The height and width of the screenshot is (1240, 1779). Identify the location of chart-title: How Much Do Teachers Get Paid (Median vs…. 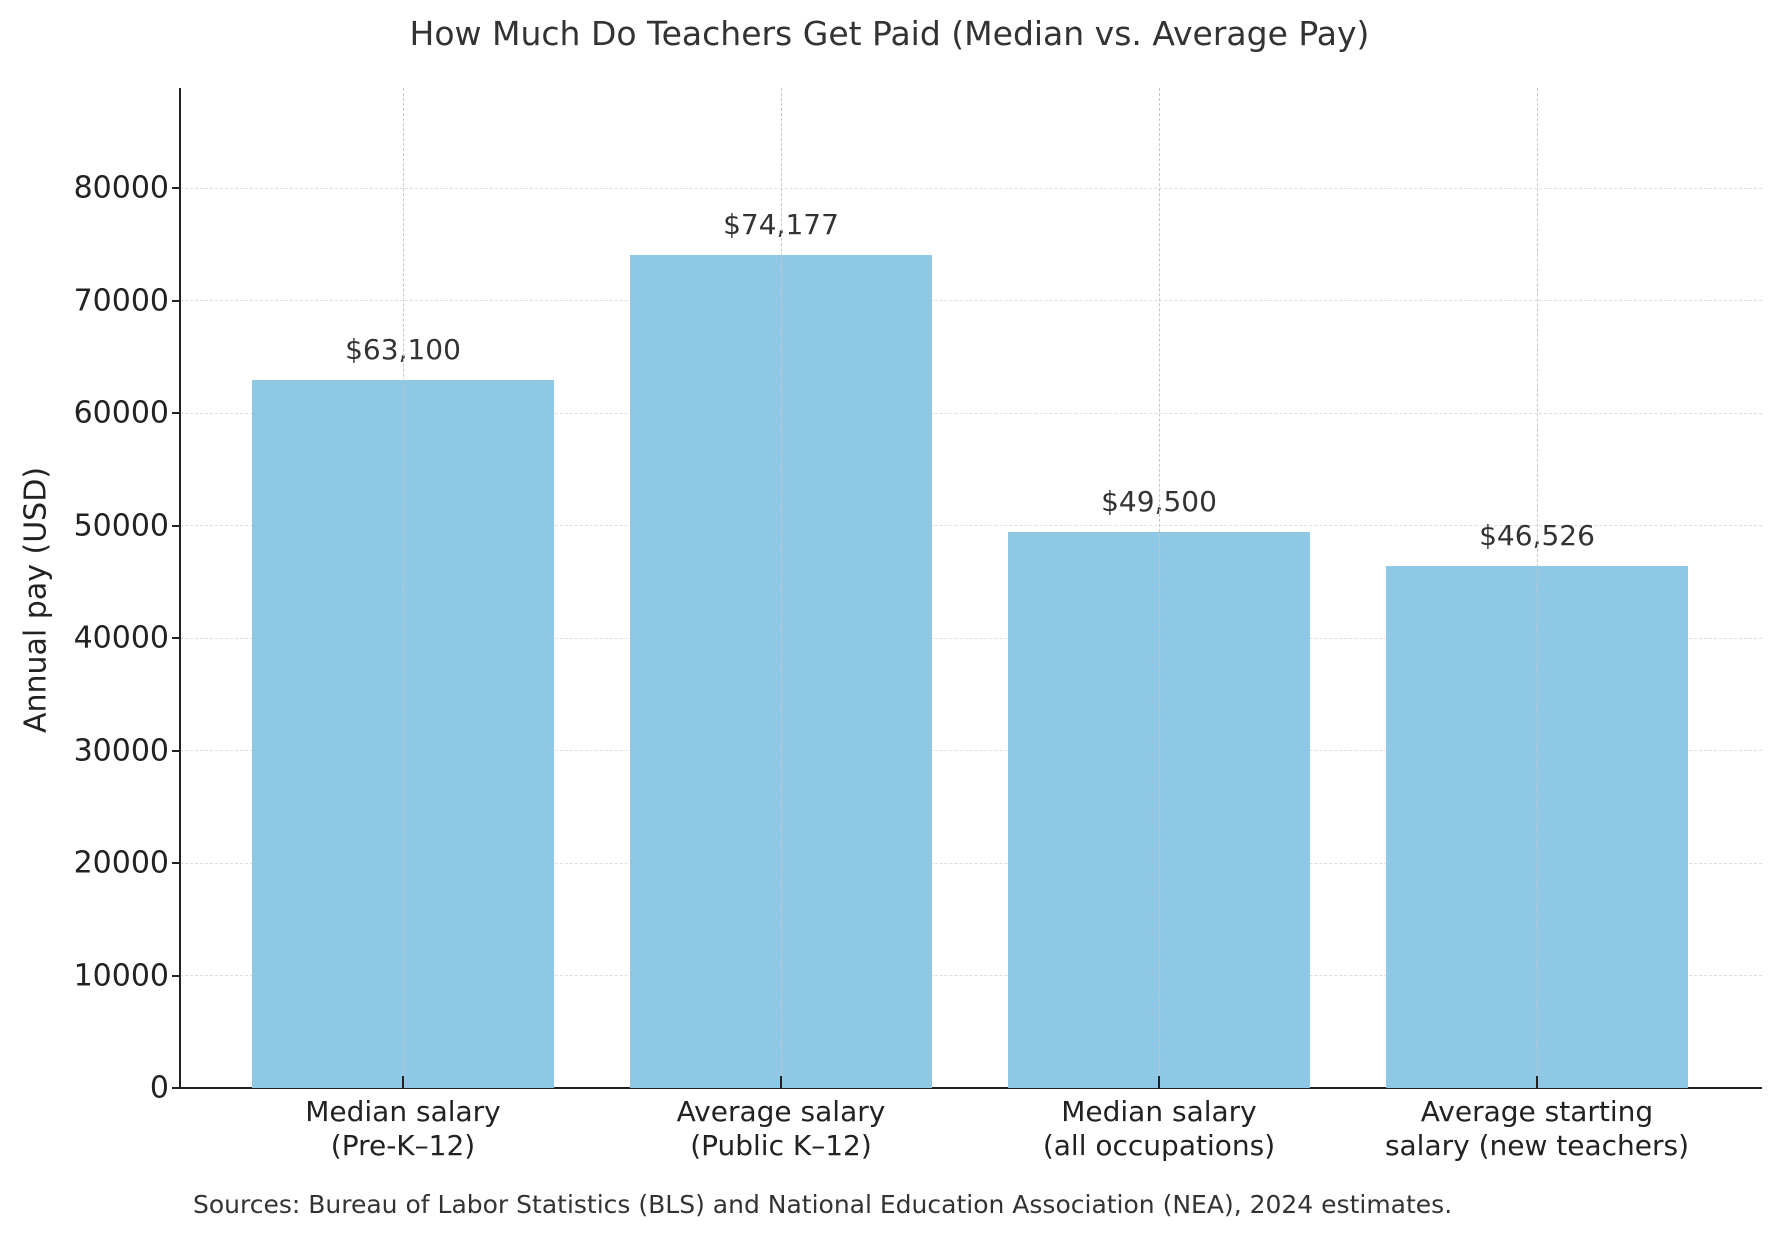
(889, 33).